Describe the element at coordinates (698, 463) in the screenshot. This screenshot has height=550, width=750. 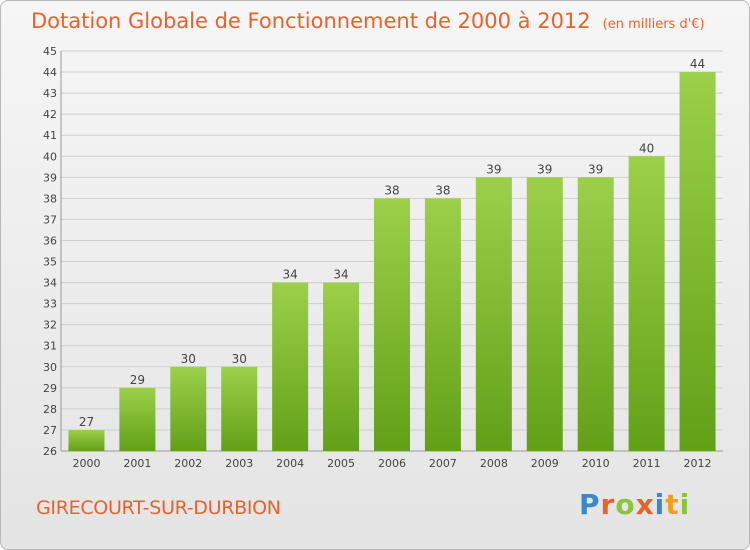
I see `x-tick-label: 2012` at that location.